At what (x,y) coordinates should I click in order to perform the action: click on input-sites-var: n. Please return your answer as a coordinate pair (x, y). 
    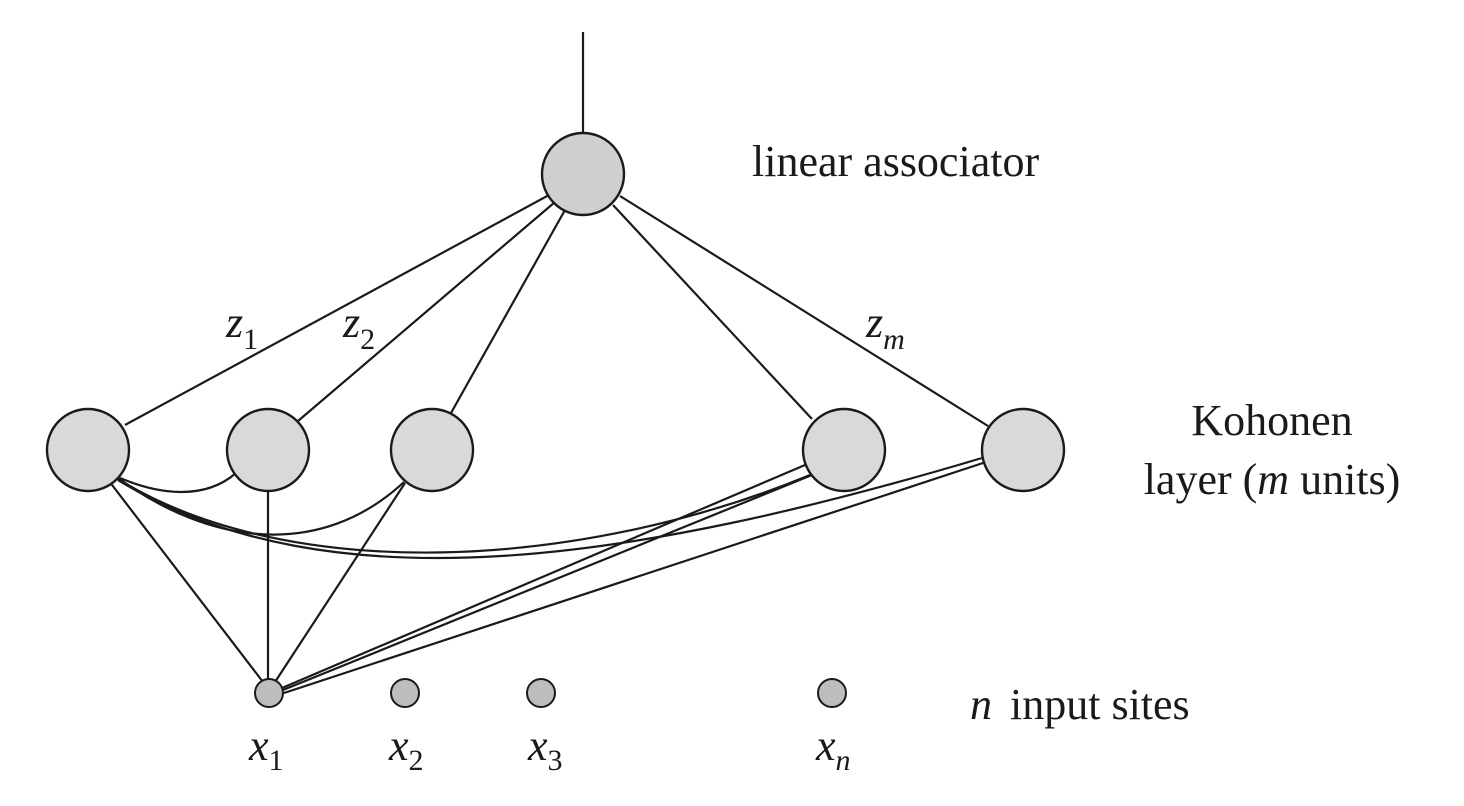
    Looking at the image, I should click on (981, 704).